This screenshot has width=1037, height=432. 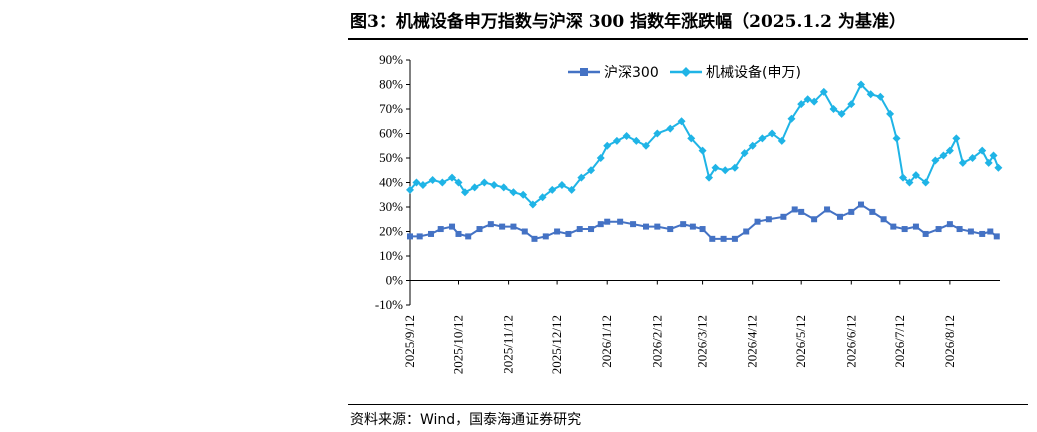 What do you see at coordinates (391, 108) in the screenshot?
I see `y-tick-label: 70%` at bounding box center [391, 108].